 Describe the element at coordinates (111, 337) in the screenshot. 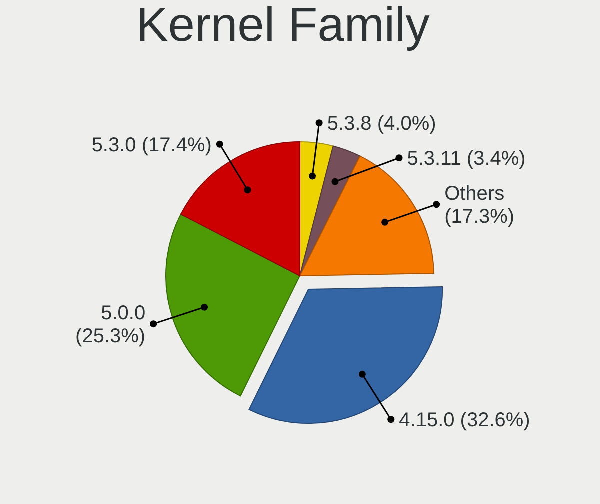

I see `data-label: (25.3%)` at that location.